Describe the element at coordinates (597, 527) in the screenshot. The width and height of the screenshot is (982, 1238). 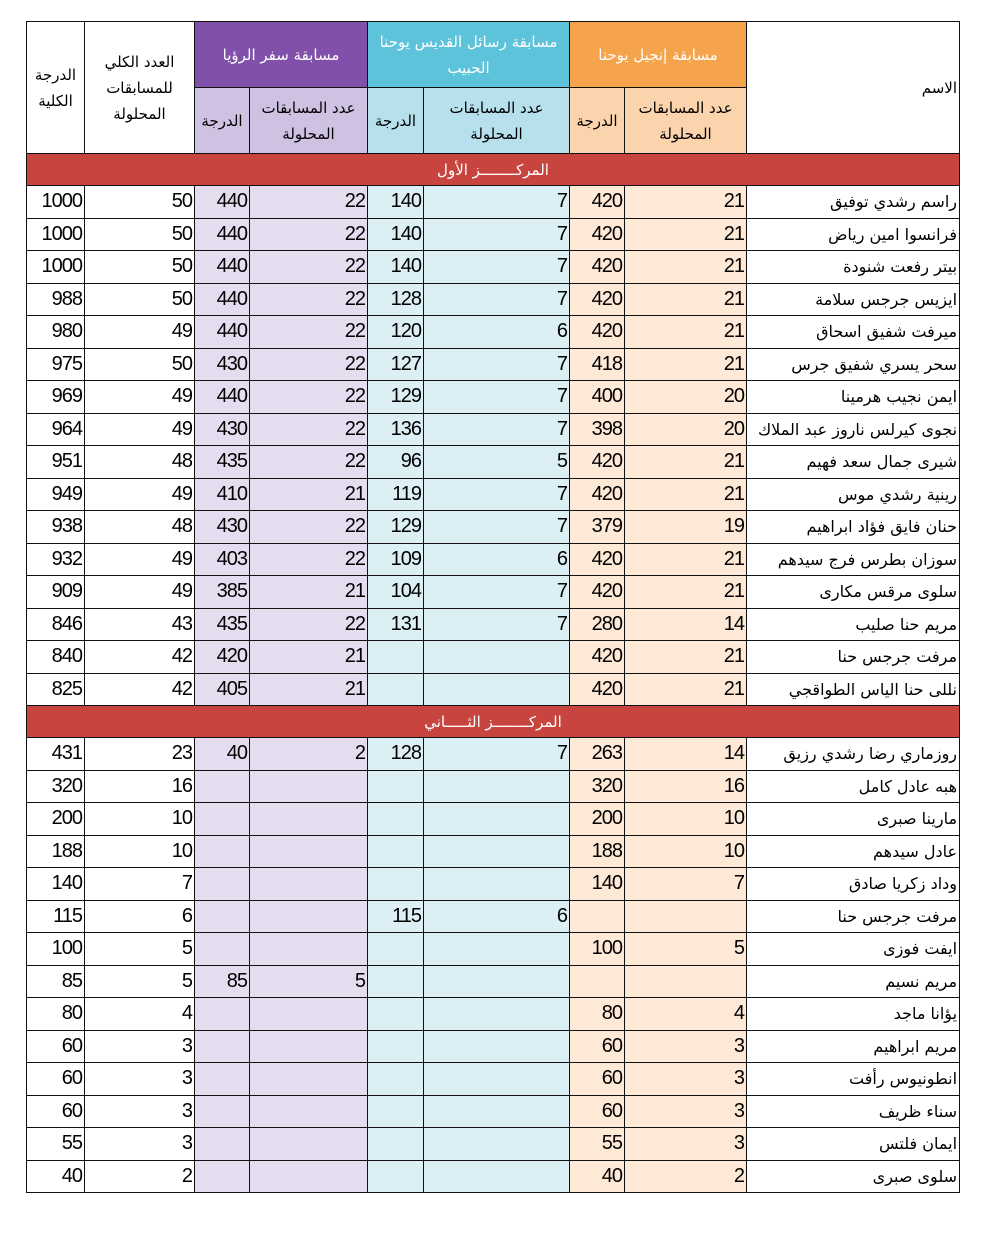
I see `cell-john-grade: 379` at that location.